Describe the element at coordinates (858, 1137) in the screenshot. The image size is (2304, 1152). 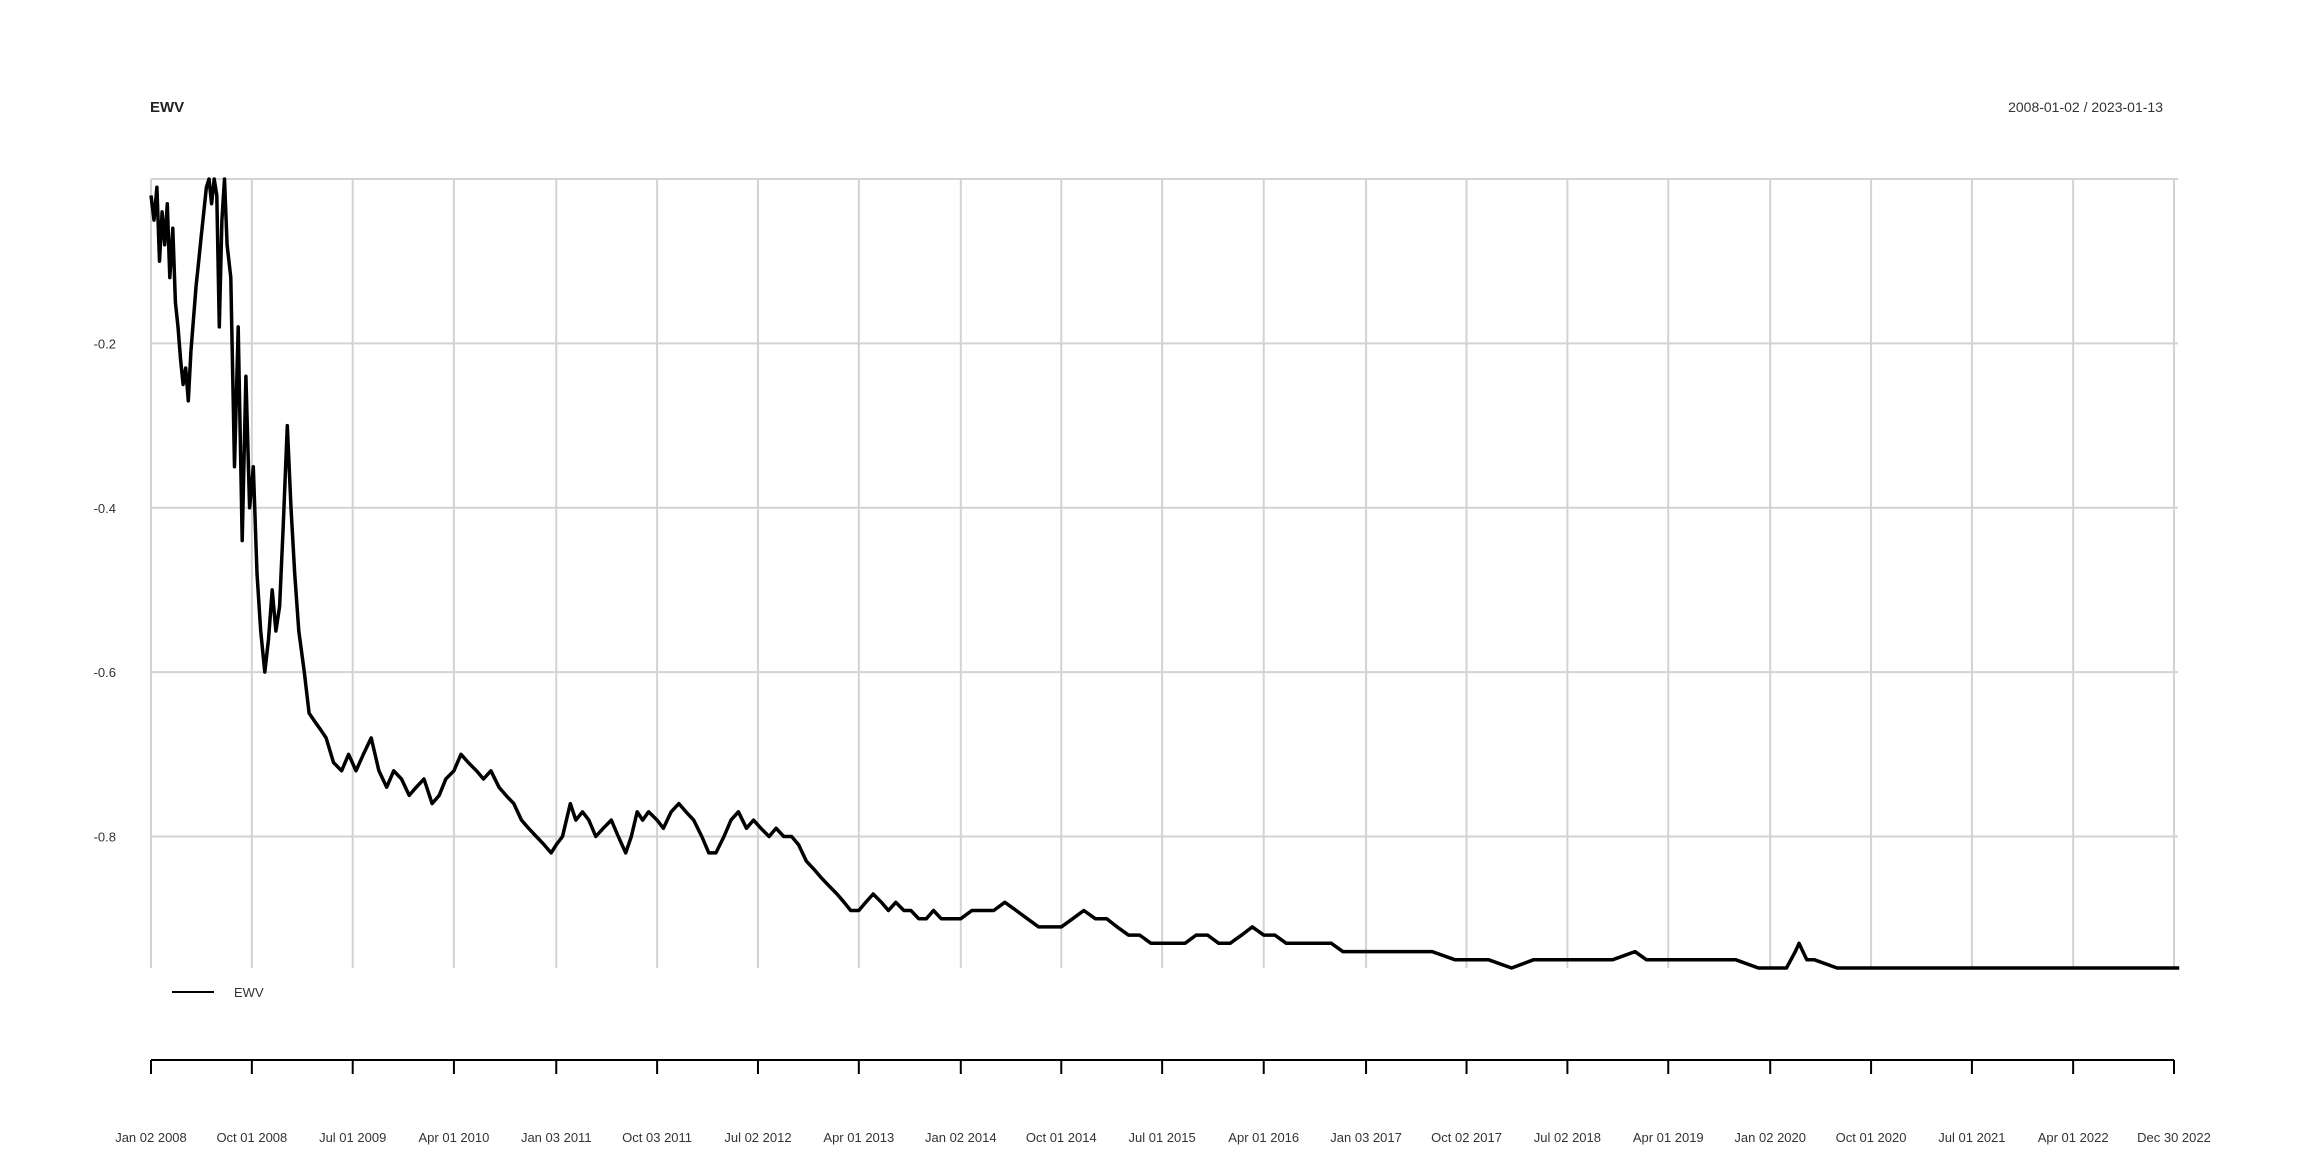
I see `x-tick-label: Apr 01 2013` at that location.